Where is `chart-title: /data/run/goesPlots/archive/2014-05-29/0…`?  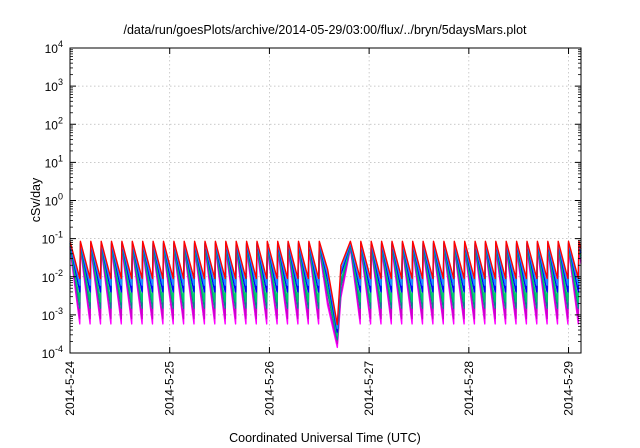
chart-title: /data/run/goesPlots/archive/2014-05-29/0… is located at coordinates (325, 30).